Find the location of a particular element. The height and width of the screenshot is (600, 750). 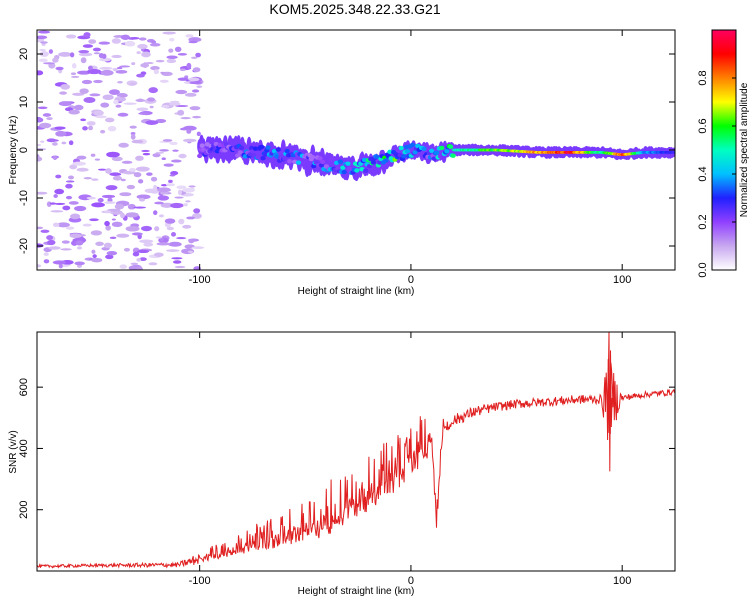

spectrogram-ylabel: Frequency (Hz) is located at coordinates (13, 150).